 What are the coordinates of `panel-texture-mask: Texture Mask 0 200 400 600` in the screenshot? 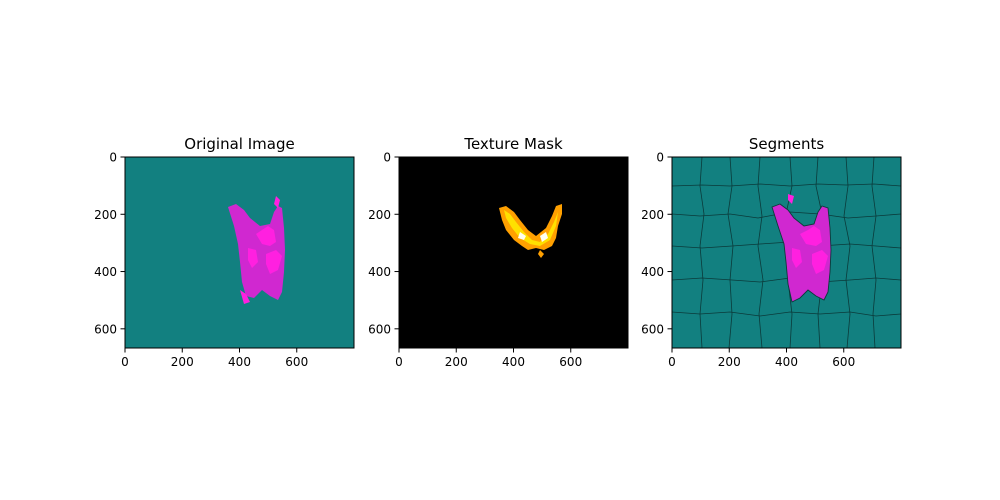 It's located at (498, 252).